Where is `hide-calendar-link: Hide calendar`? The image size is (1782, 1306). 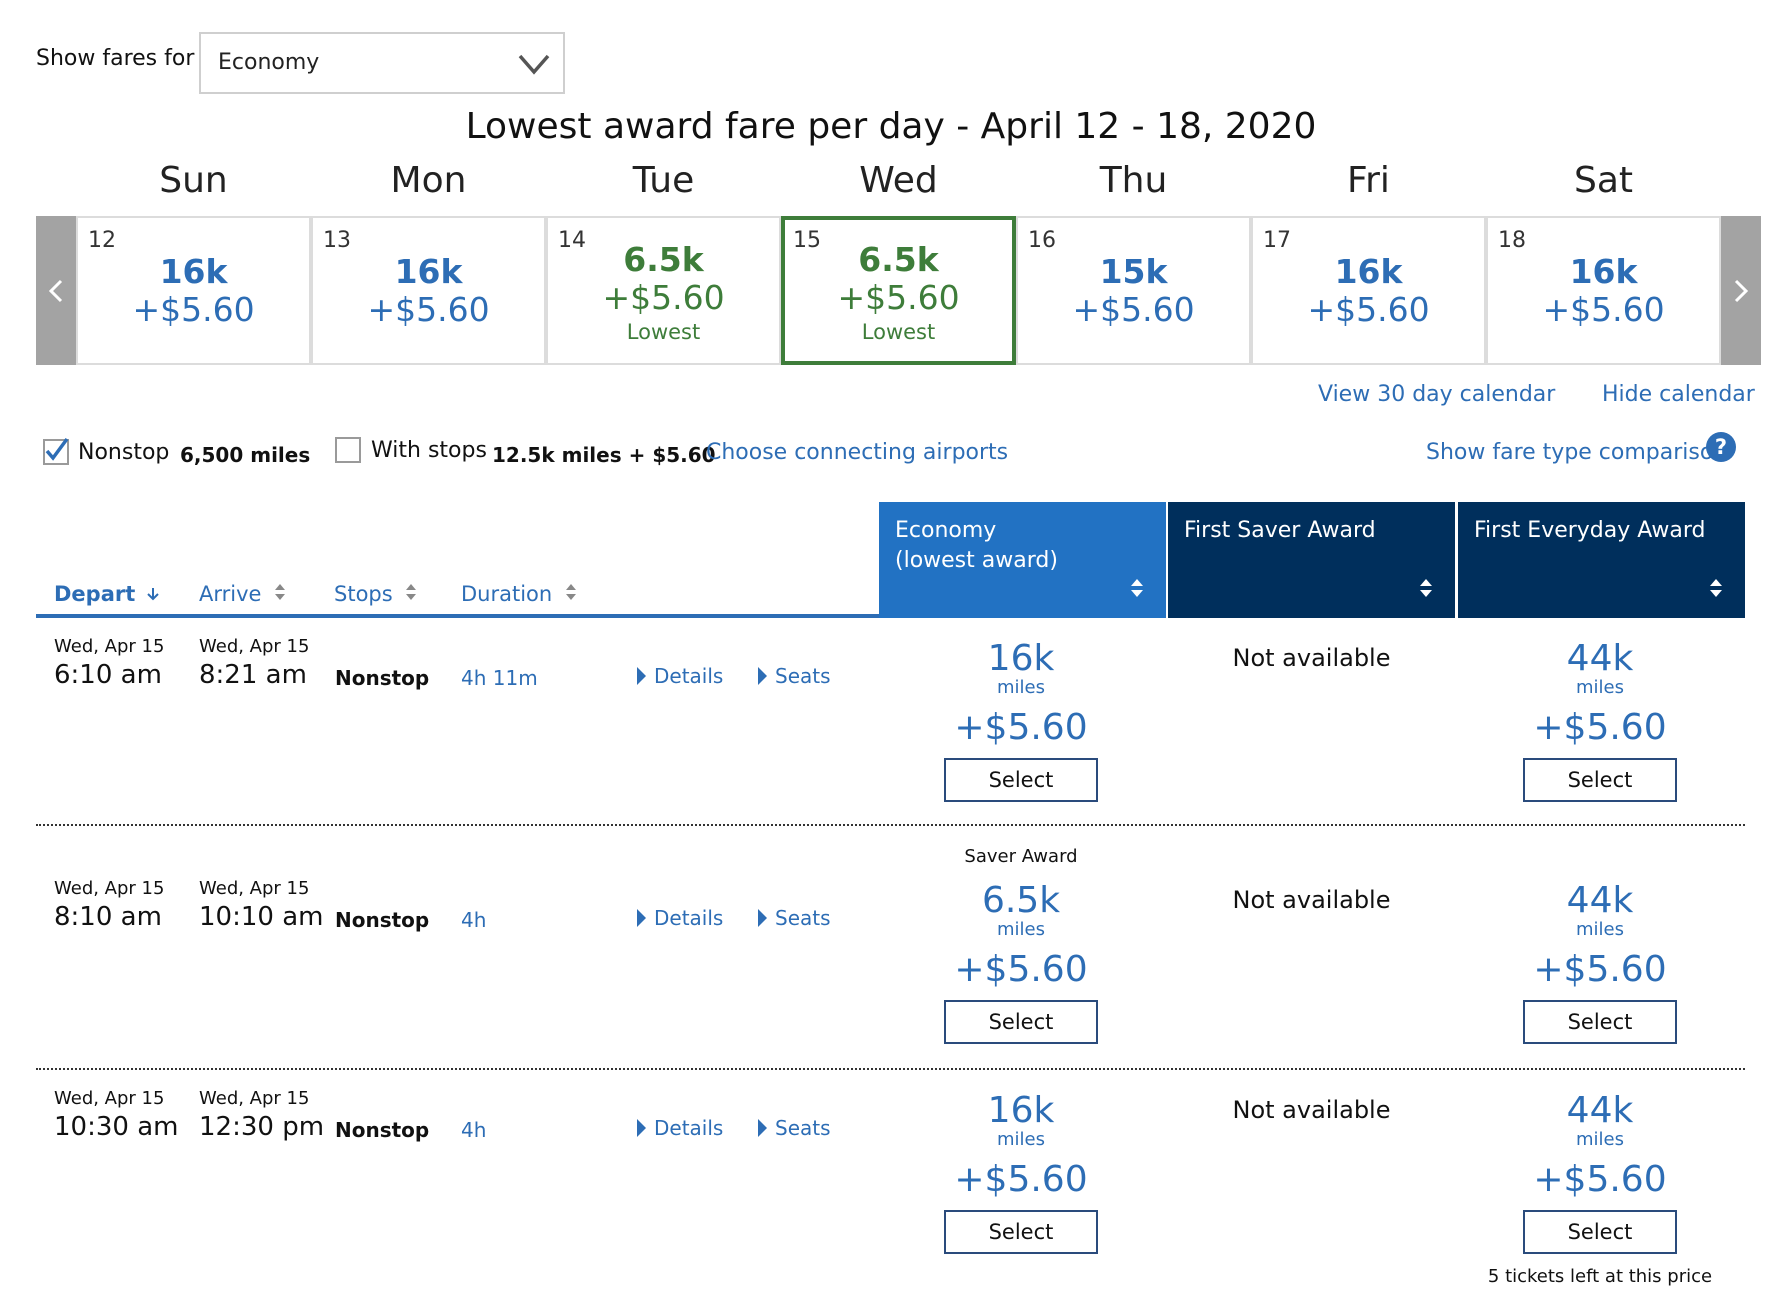 hide-calendar-link: Hide calendar is located at coordinates (1678, 394).